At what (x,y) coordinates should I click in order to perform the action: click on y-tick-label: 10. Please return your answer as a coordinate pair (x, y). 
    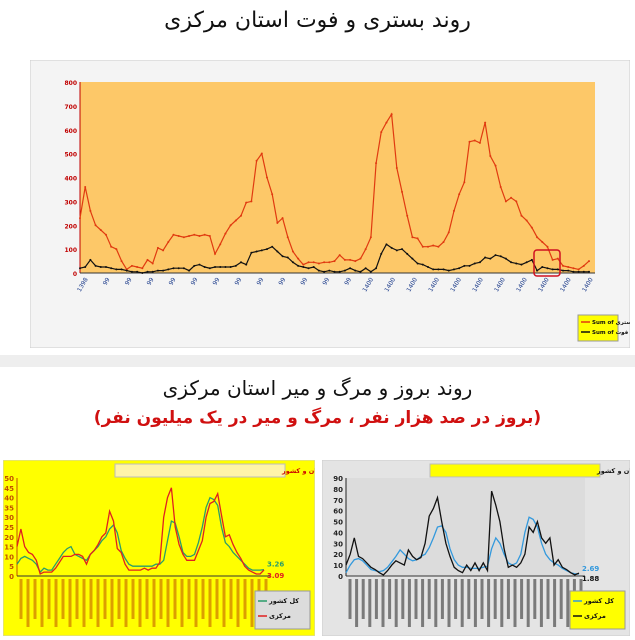
    Looking at the image, I should click on (338, 566).